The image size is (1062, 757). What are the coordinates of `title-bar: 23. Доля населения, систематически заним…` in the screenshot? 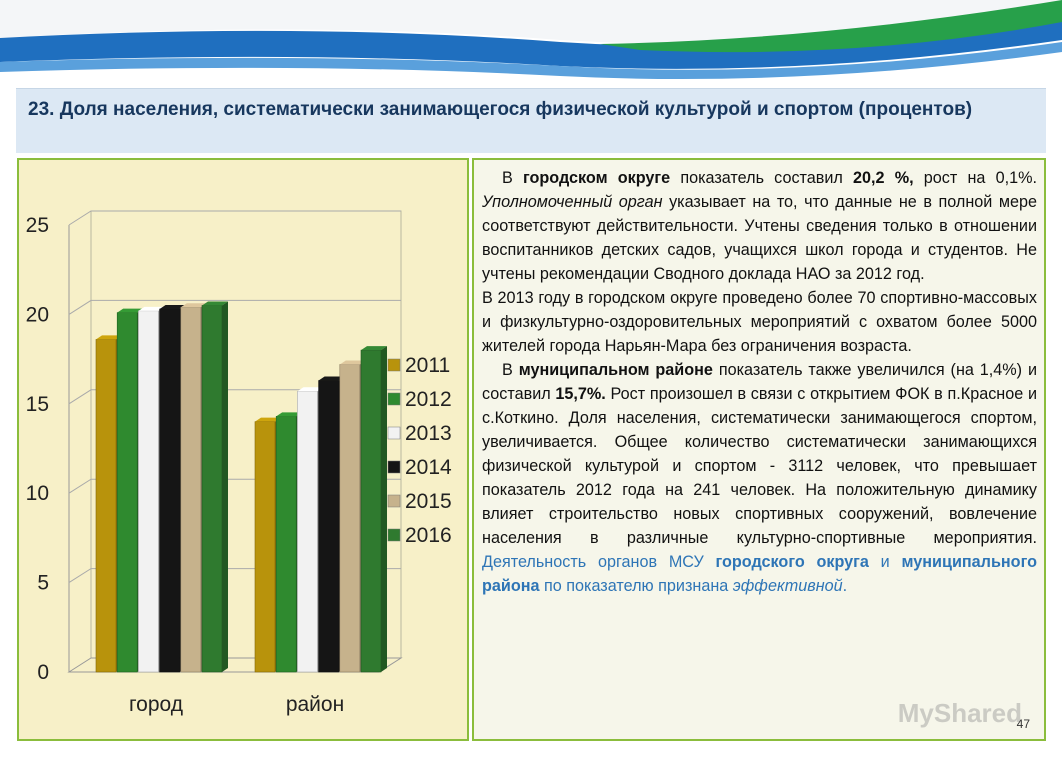 It's located at (531, 120).